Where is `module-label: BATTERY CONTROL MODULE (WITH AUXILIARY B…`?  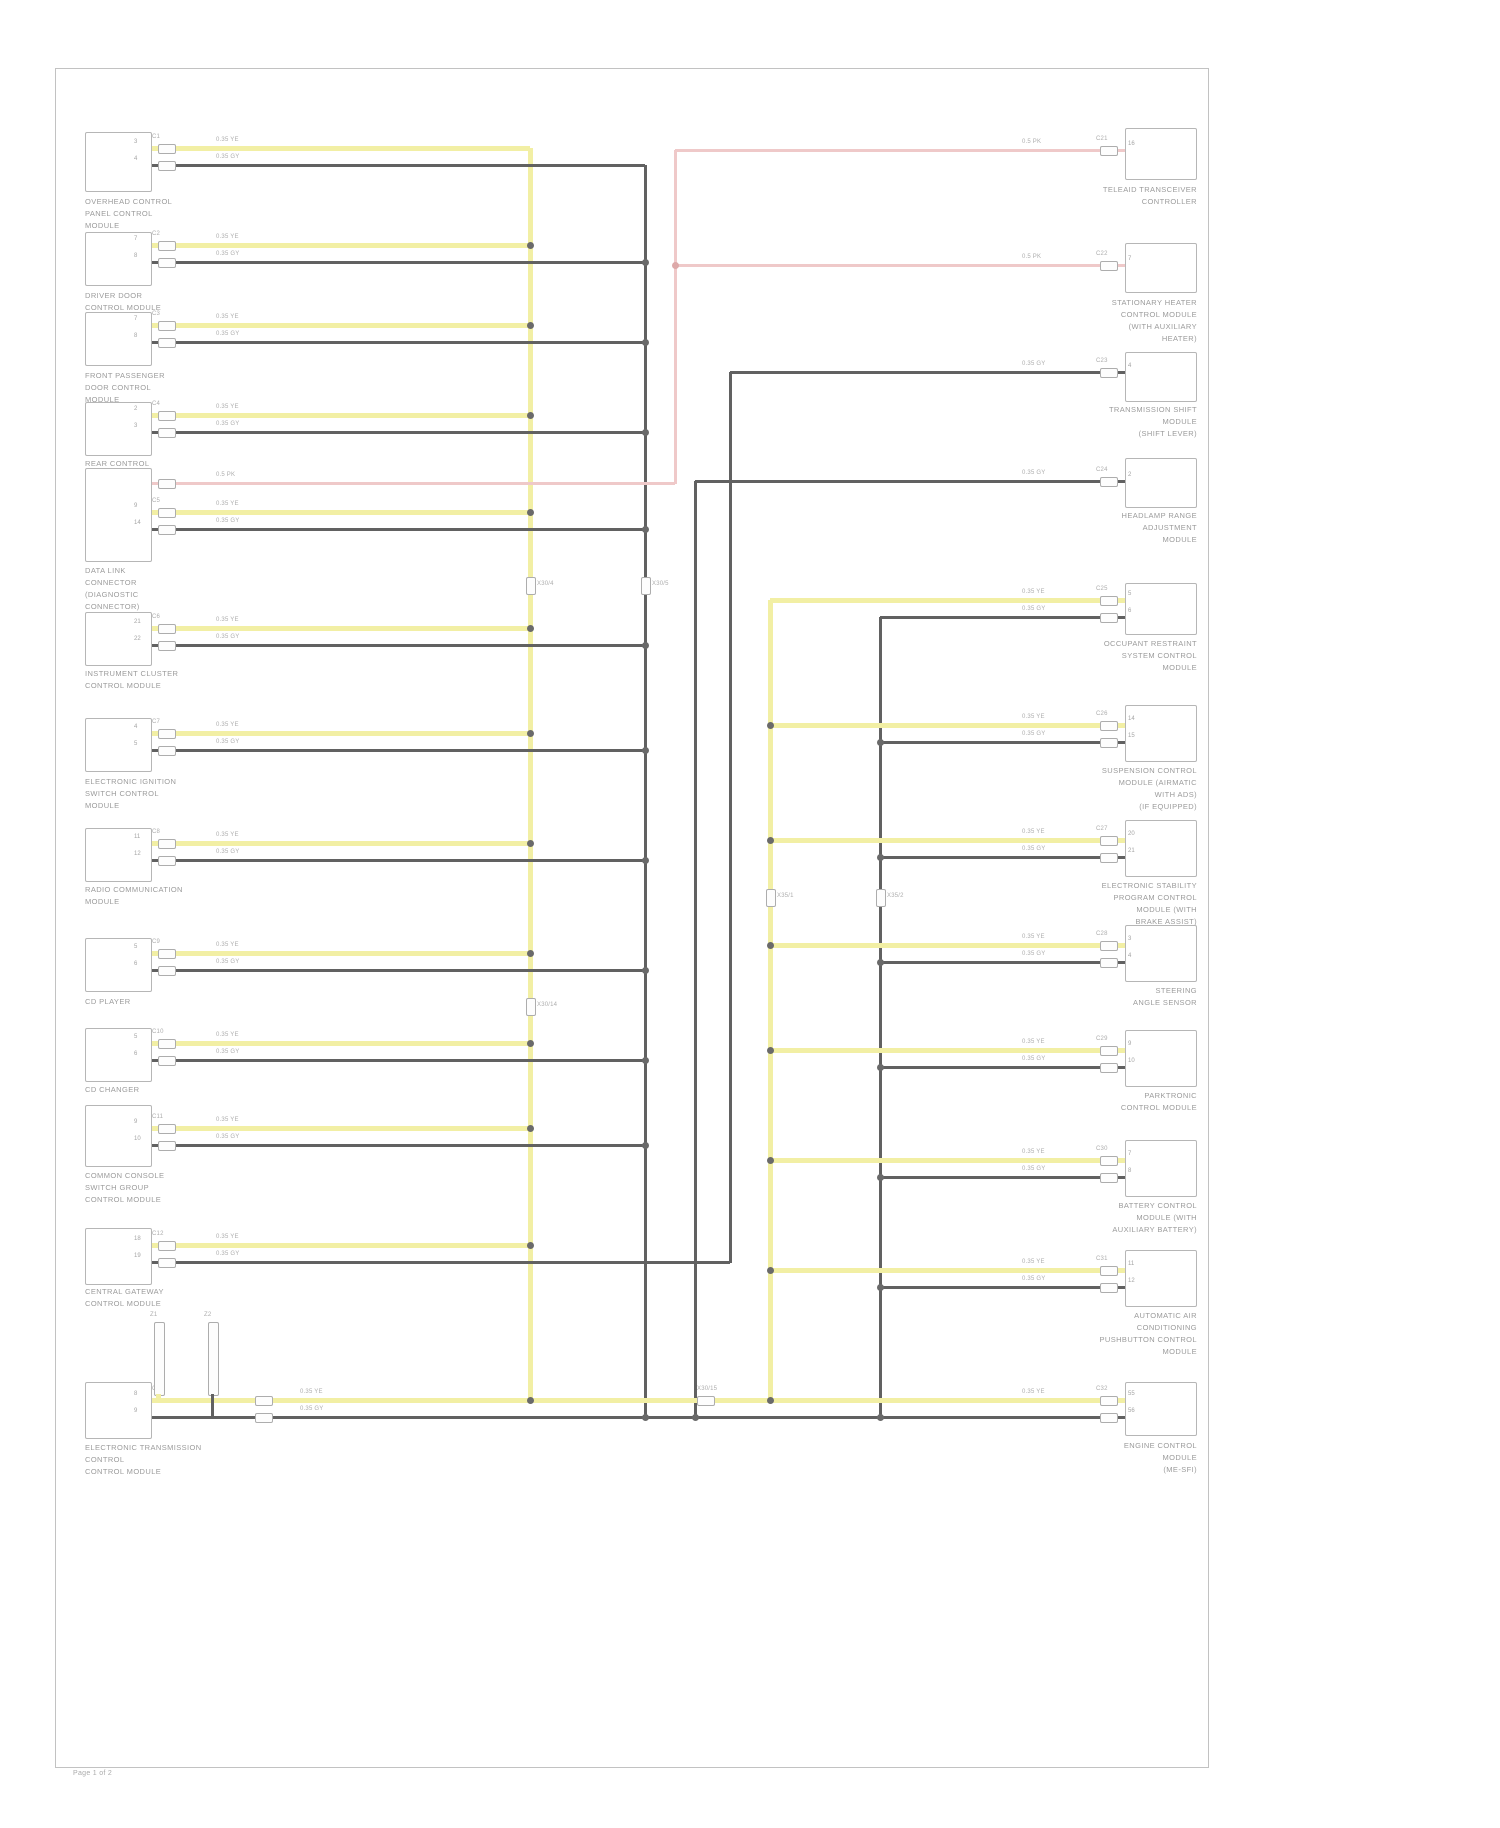
module-label: BATTERY CONTROL MODULE (WITH AUXILIARY B… is located at coordinates (1154, 1217).